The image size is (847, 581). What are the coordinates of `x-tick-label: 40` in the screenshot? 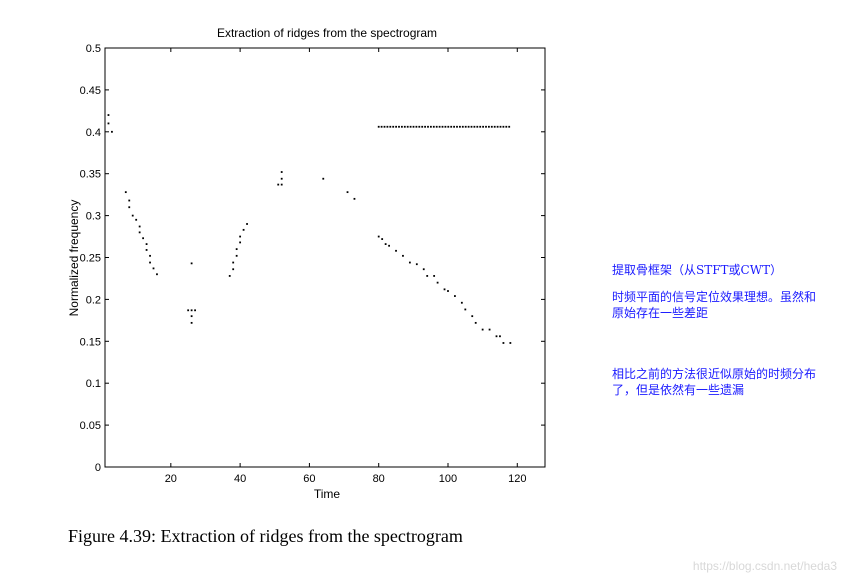 It's located at (240, 479).